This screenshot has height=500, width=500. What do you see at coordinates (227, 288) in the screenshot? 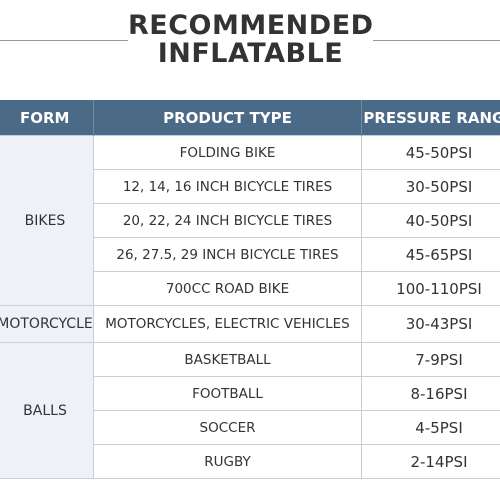
I see `product-cell: 700CC ROAD BIKE` at bounding box center [227, 288].